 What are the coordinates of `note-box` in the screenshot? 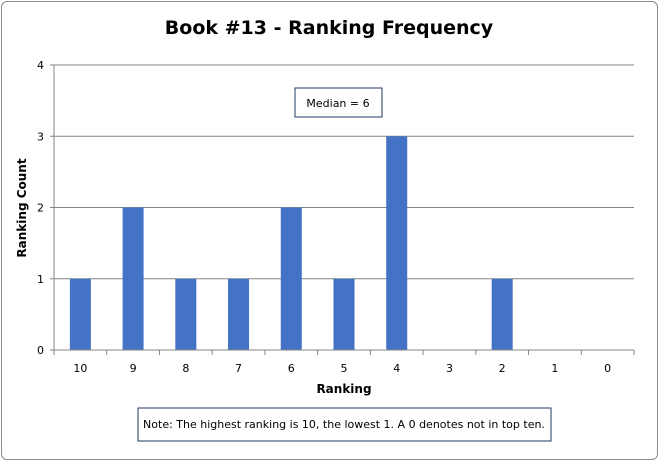 It's located at (344, 424).